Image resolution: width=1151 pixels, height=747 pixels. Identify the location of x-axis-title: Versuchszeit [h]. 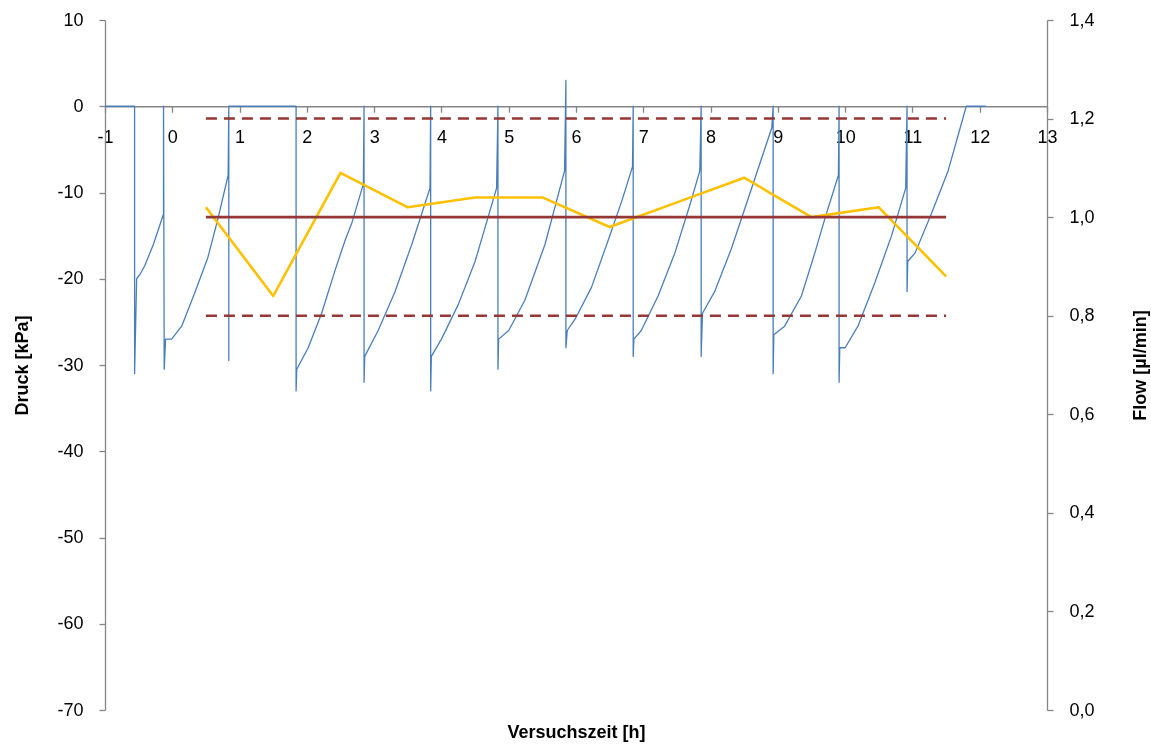
(576, 731).